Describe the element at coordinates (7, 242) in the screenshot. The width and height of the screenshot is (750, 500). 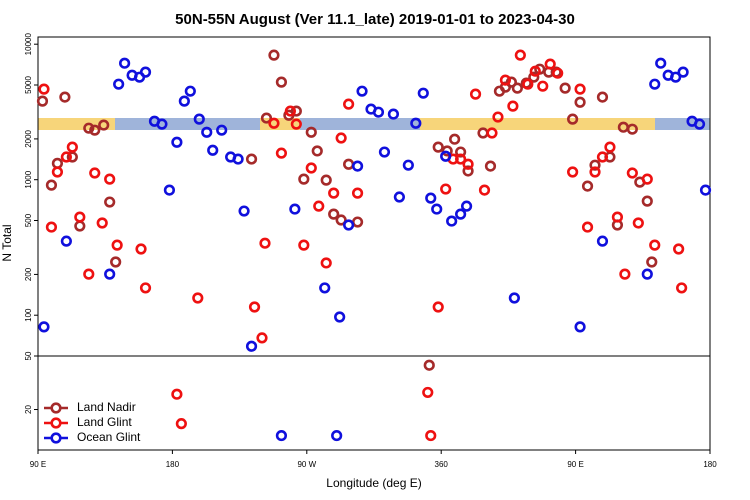
I see `y-axis-label: N Total` at that location.